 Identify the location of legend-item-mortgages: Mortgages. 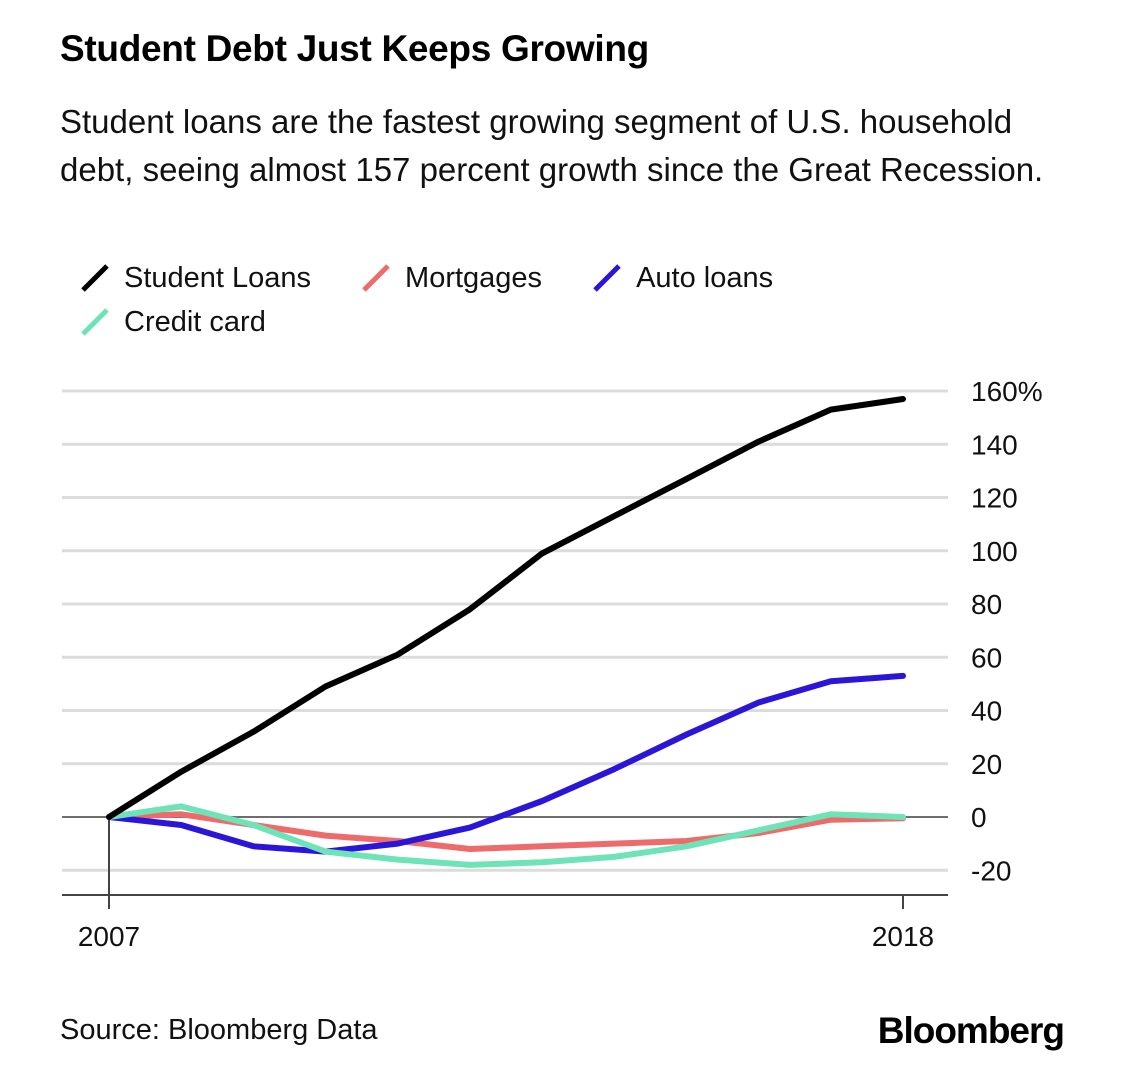
(451, 278).